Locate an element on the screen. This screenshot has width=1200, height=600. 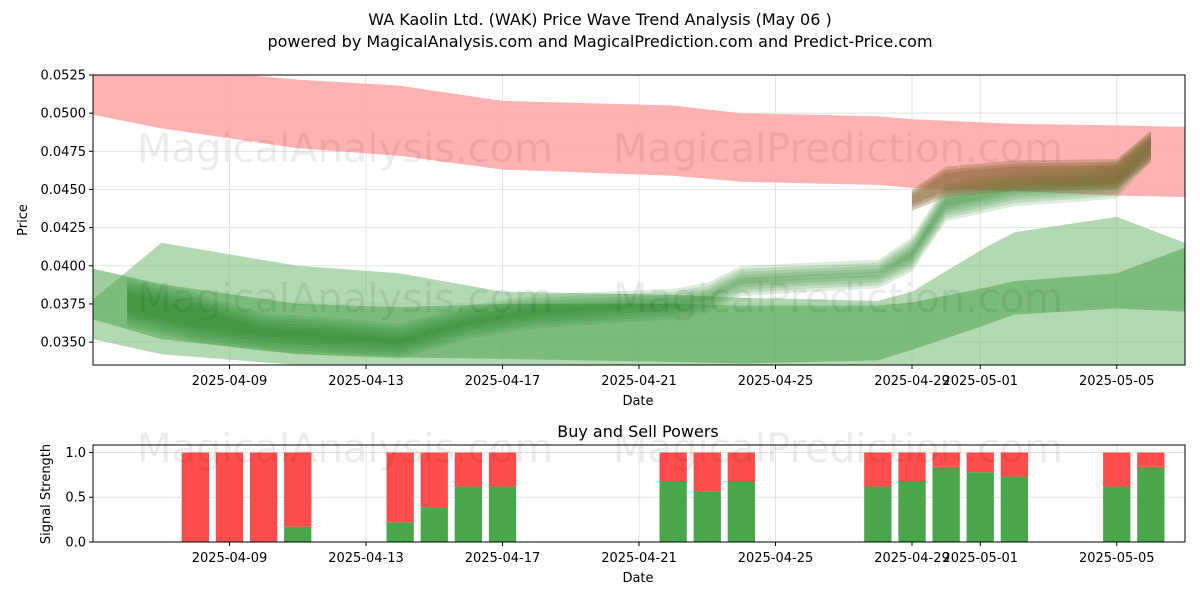
price-y-tick-label: 0.0350 is located at coordinates (64, 343).